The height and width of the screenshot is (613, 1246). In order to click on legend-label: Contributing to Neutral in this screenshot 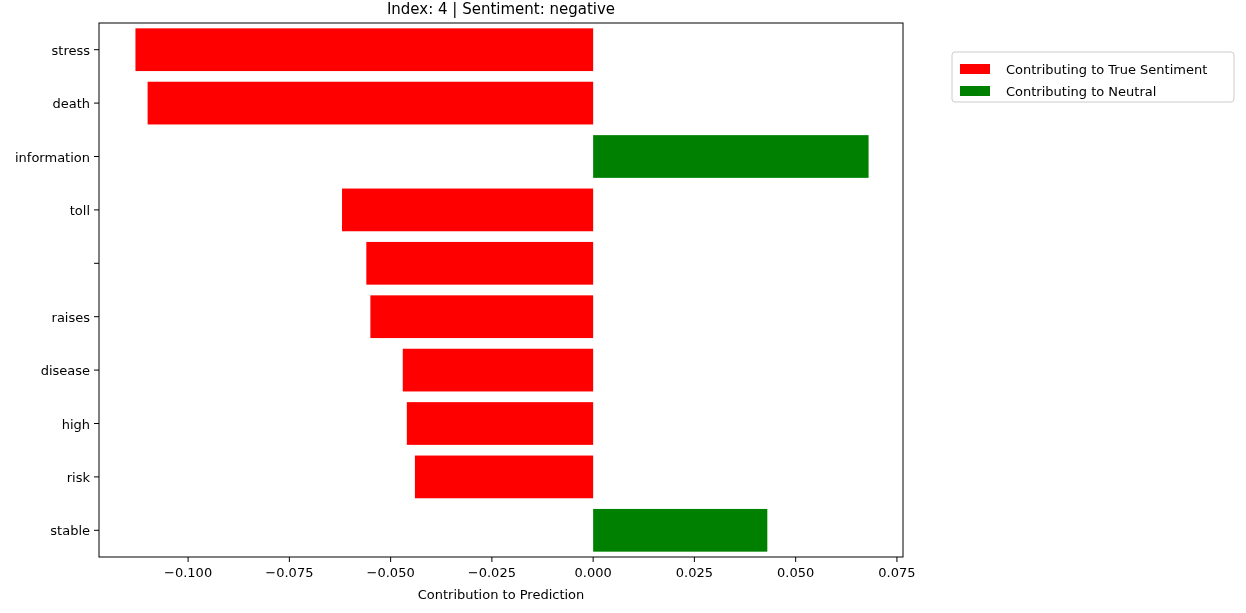, I will do `click(1081, 91)`.